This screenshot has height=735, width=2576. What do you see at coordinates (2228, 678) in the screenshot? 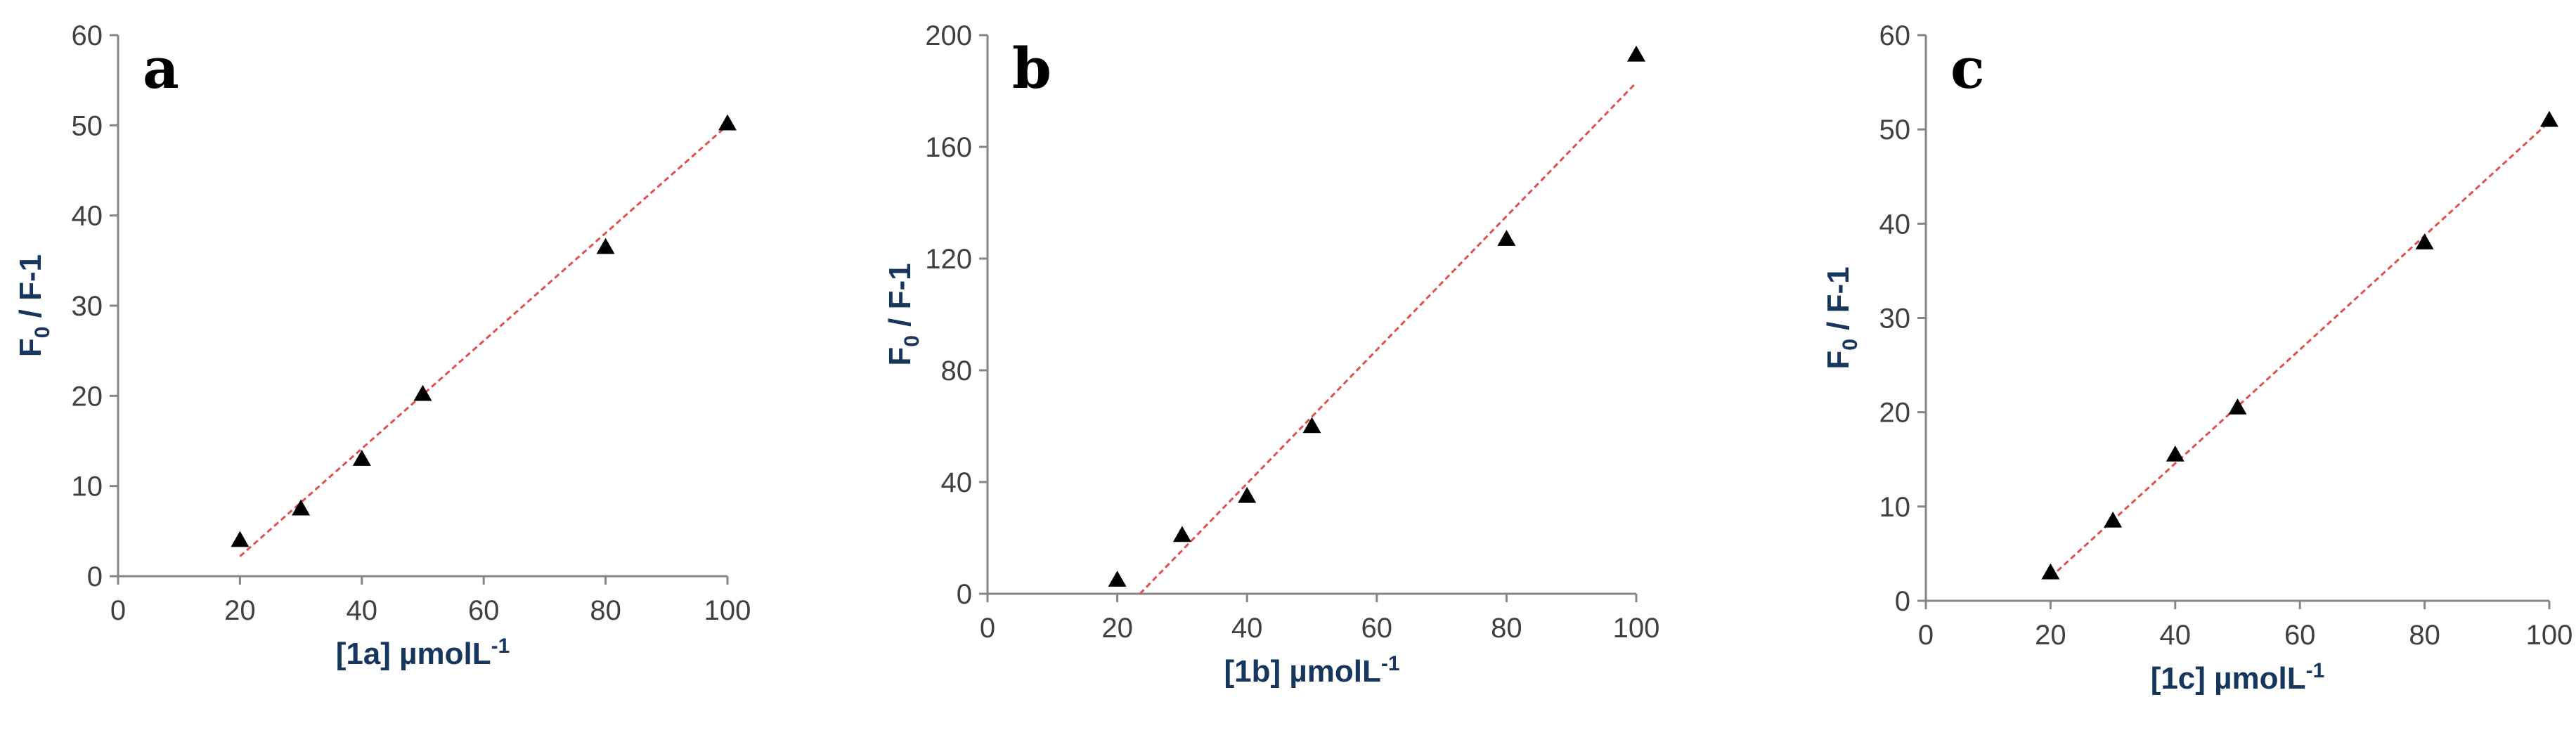
I see `x-axis-label-text: [1c] µmolL` at bounding box center [2228, 678].